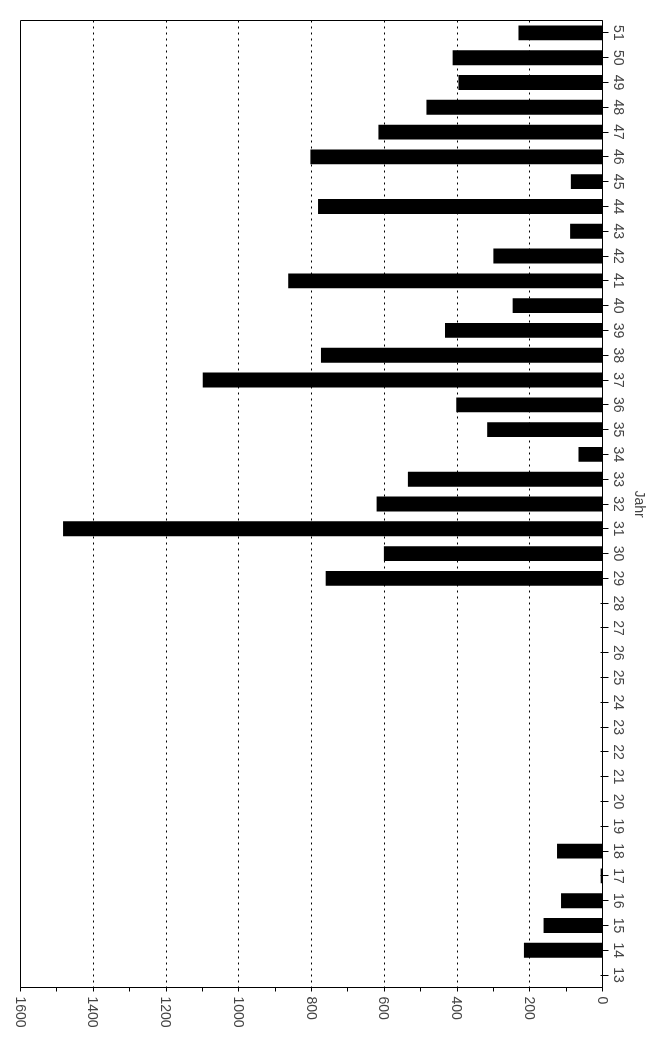 Image resolution: width=657 pixels, height=1039 pixels. Describe the element at coordinates (618, 355) in the screenshot. I see `y-tick-label: 38` at that location.